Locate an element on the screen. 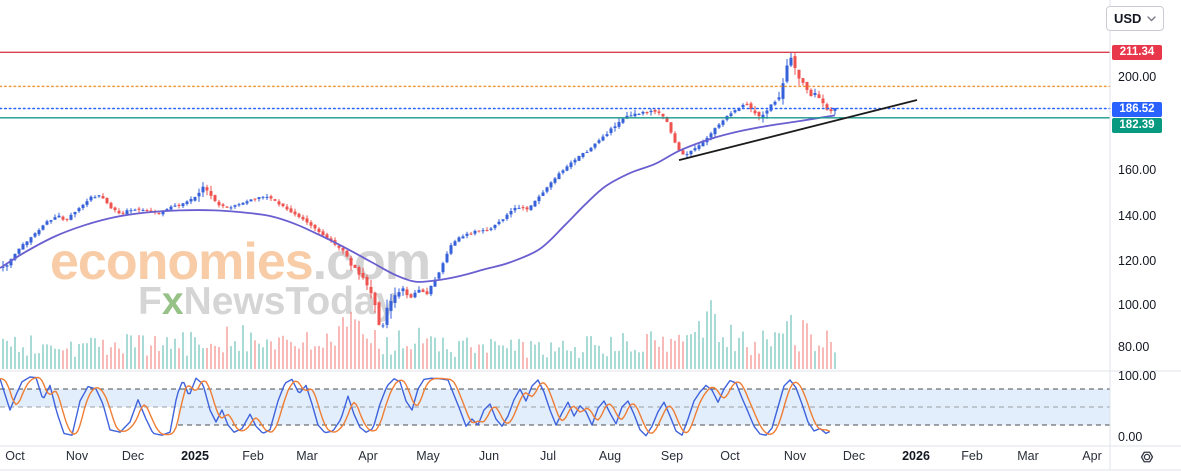  price-tick-label: 100.00 is located at coordinates (1137, 305).